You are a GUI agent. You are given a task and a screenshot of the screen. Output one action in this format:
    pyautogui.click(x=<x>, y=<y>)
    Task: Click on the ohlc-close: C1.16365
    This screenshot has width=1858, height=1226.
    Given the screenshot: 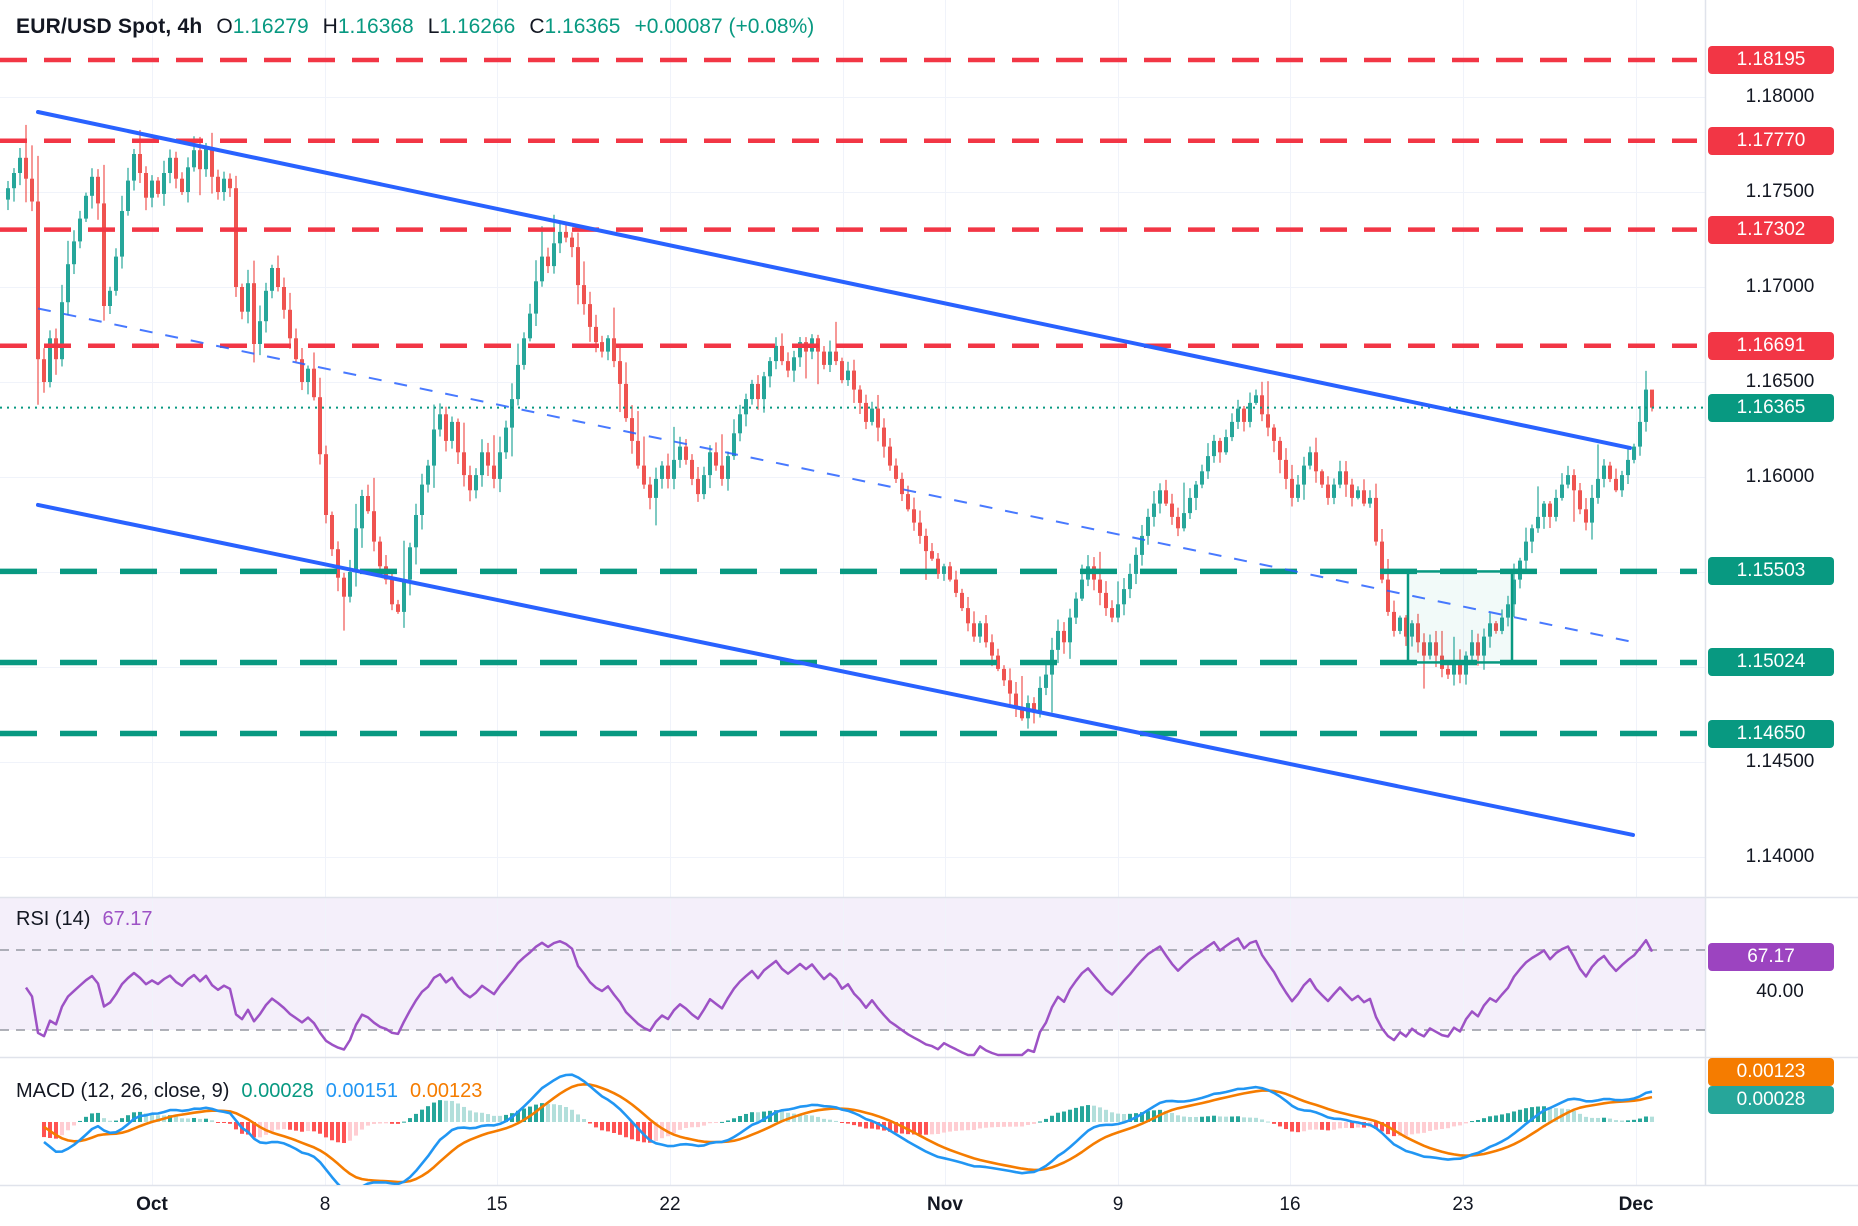 What is the action you would take?
    pyautogui.click(x=575, y=26)
    